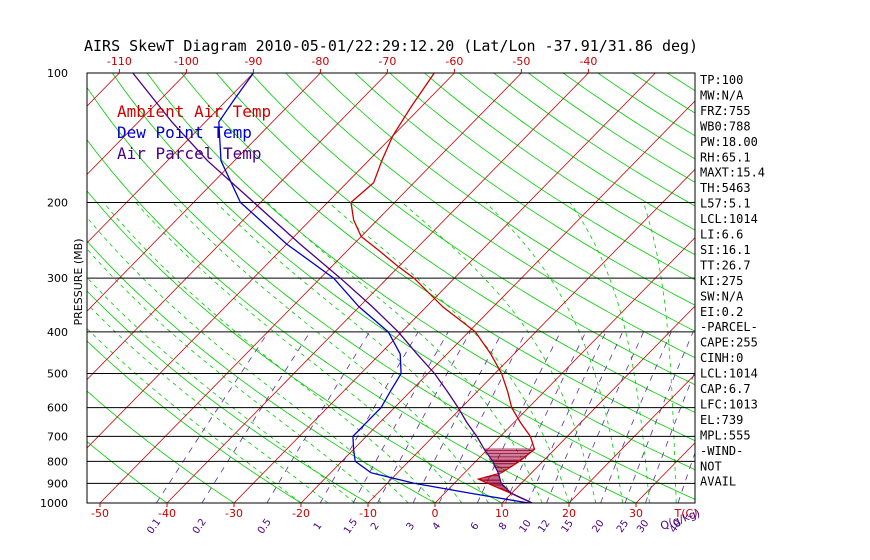 The image size is (870, 560). What do you see at coordinates (186, 61) in the screenshot?
I see `top-tick-label: -100` at bounding box center [186, 61].